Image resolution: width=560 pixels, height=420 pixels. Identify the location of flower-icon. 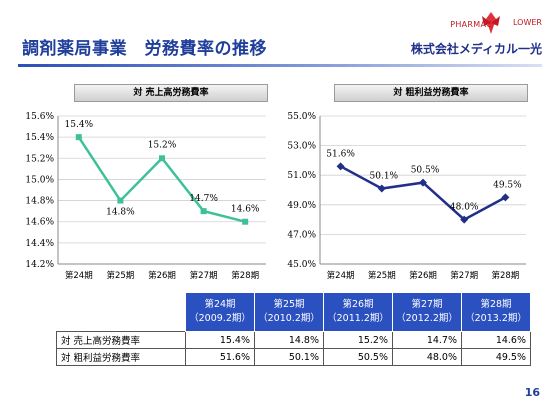
(491, 23).